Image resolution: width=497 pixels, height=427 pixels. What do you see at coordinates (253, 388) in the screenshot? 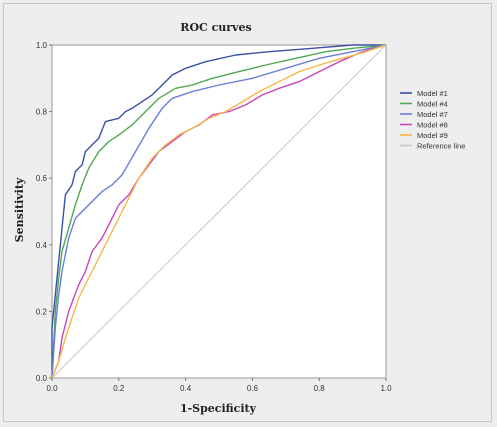
I see `x-tick-label: 0.6` at bounding box center [253, 388].